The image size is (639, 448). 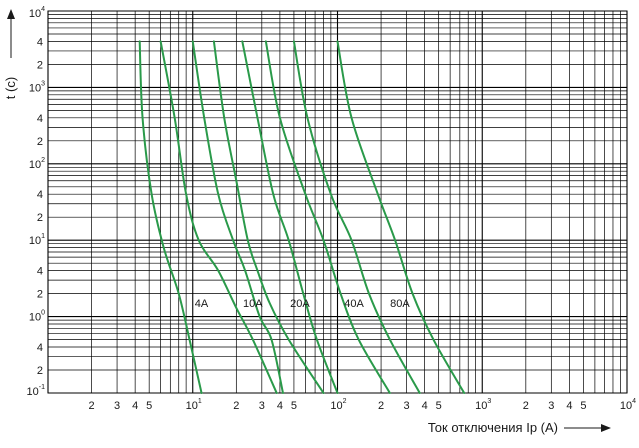 What do you see at coordinates (202, 304) in the screenshot?
I see `curve-label-4A: 4A` at bounding box center [202, 304].